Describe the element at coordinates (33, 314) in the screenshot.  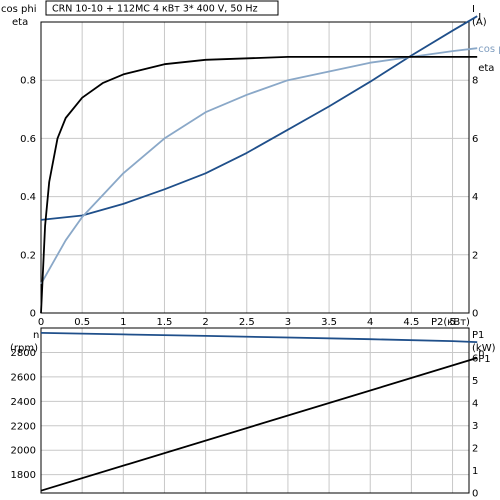
I see `left-axis-tick-label: 0` at that location.